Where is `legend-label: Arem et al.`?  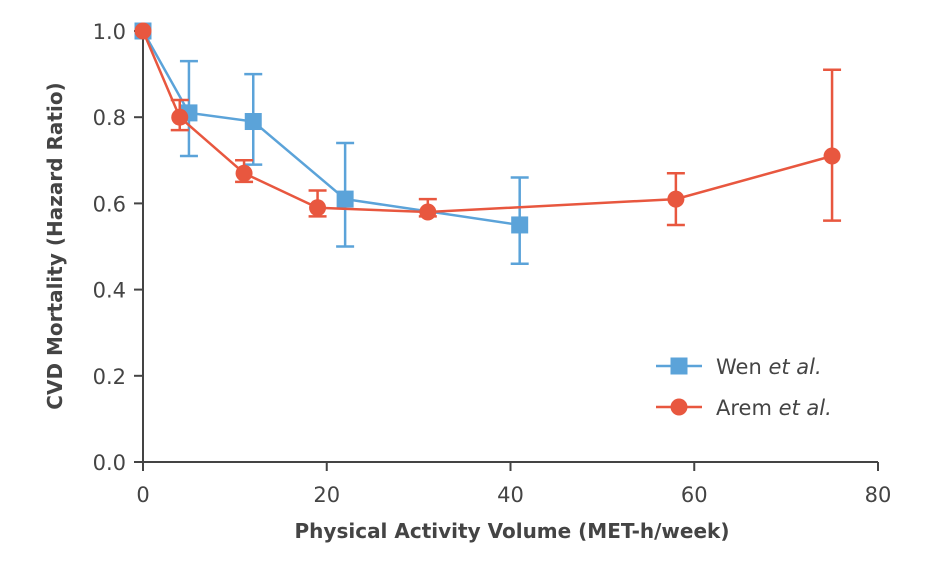
legend-label: Arem et al. is located at coordinates (774, 408).